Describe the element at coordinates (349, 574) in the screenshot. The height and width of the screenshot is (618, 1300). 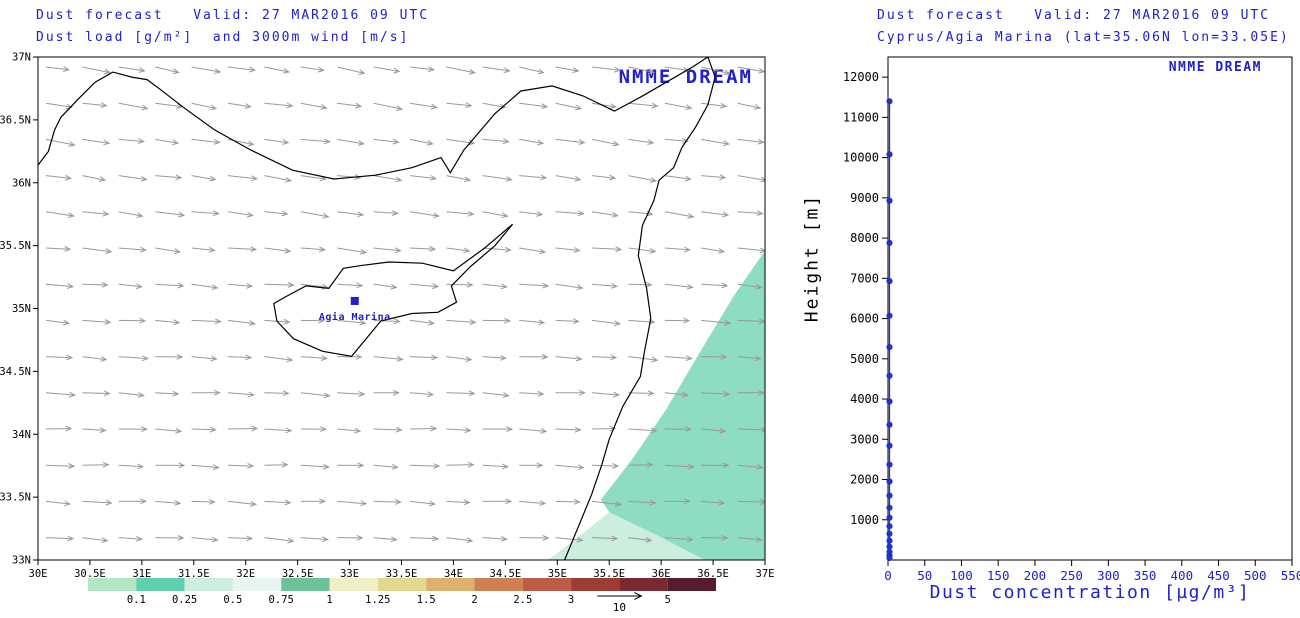
I see `svg-text: 33E` at that location.